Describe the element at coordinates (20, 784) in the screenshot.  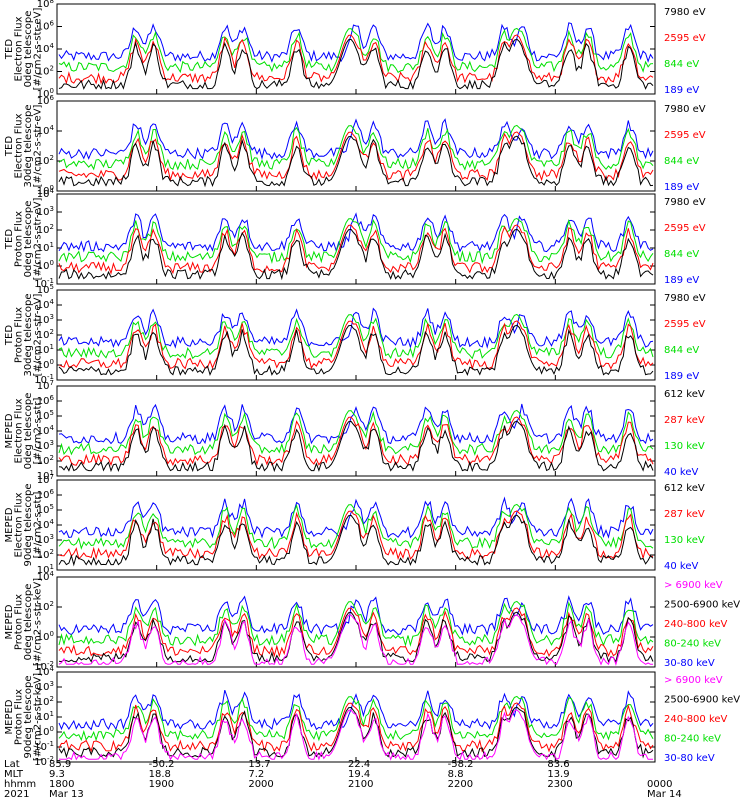
I see `footer-row-label: hhmm` at that location.